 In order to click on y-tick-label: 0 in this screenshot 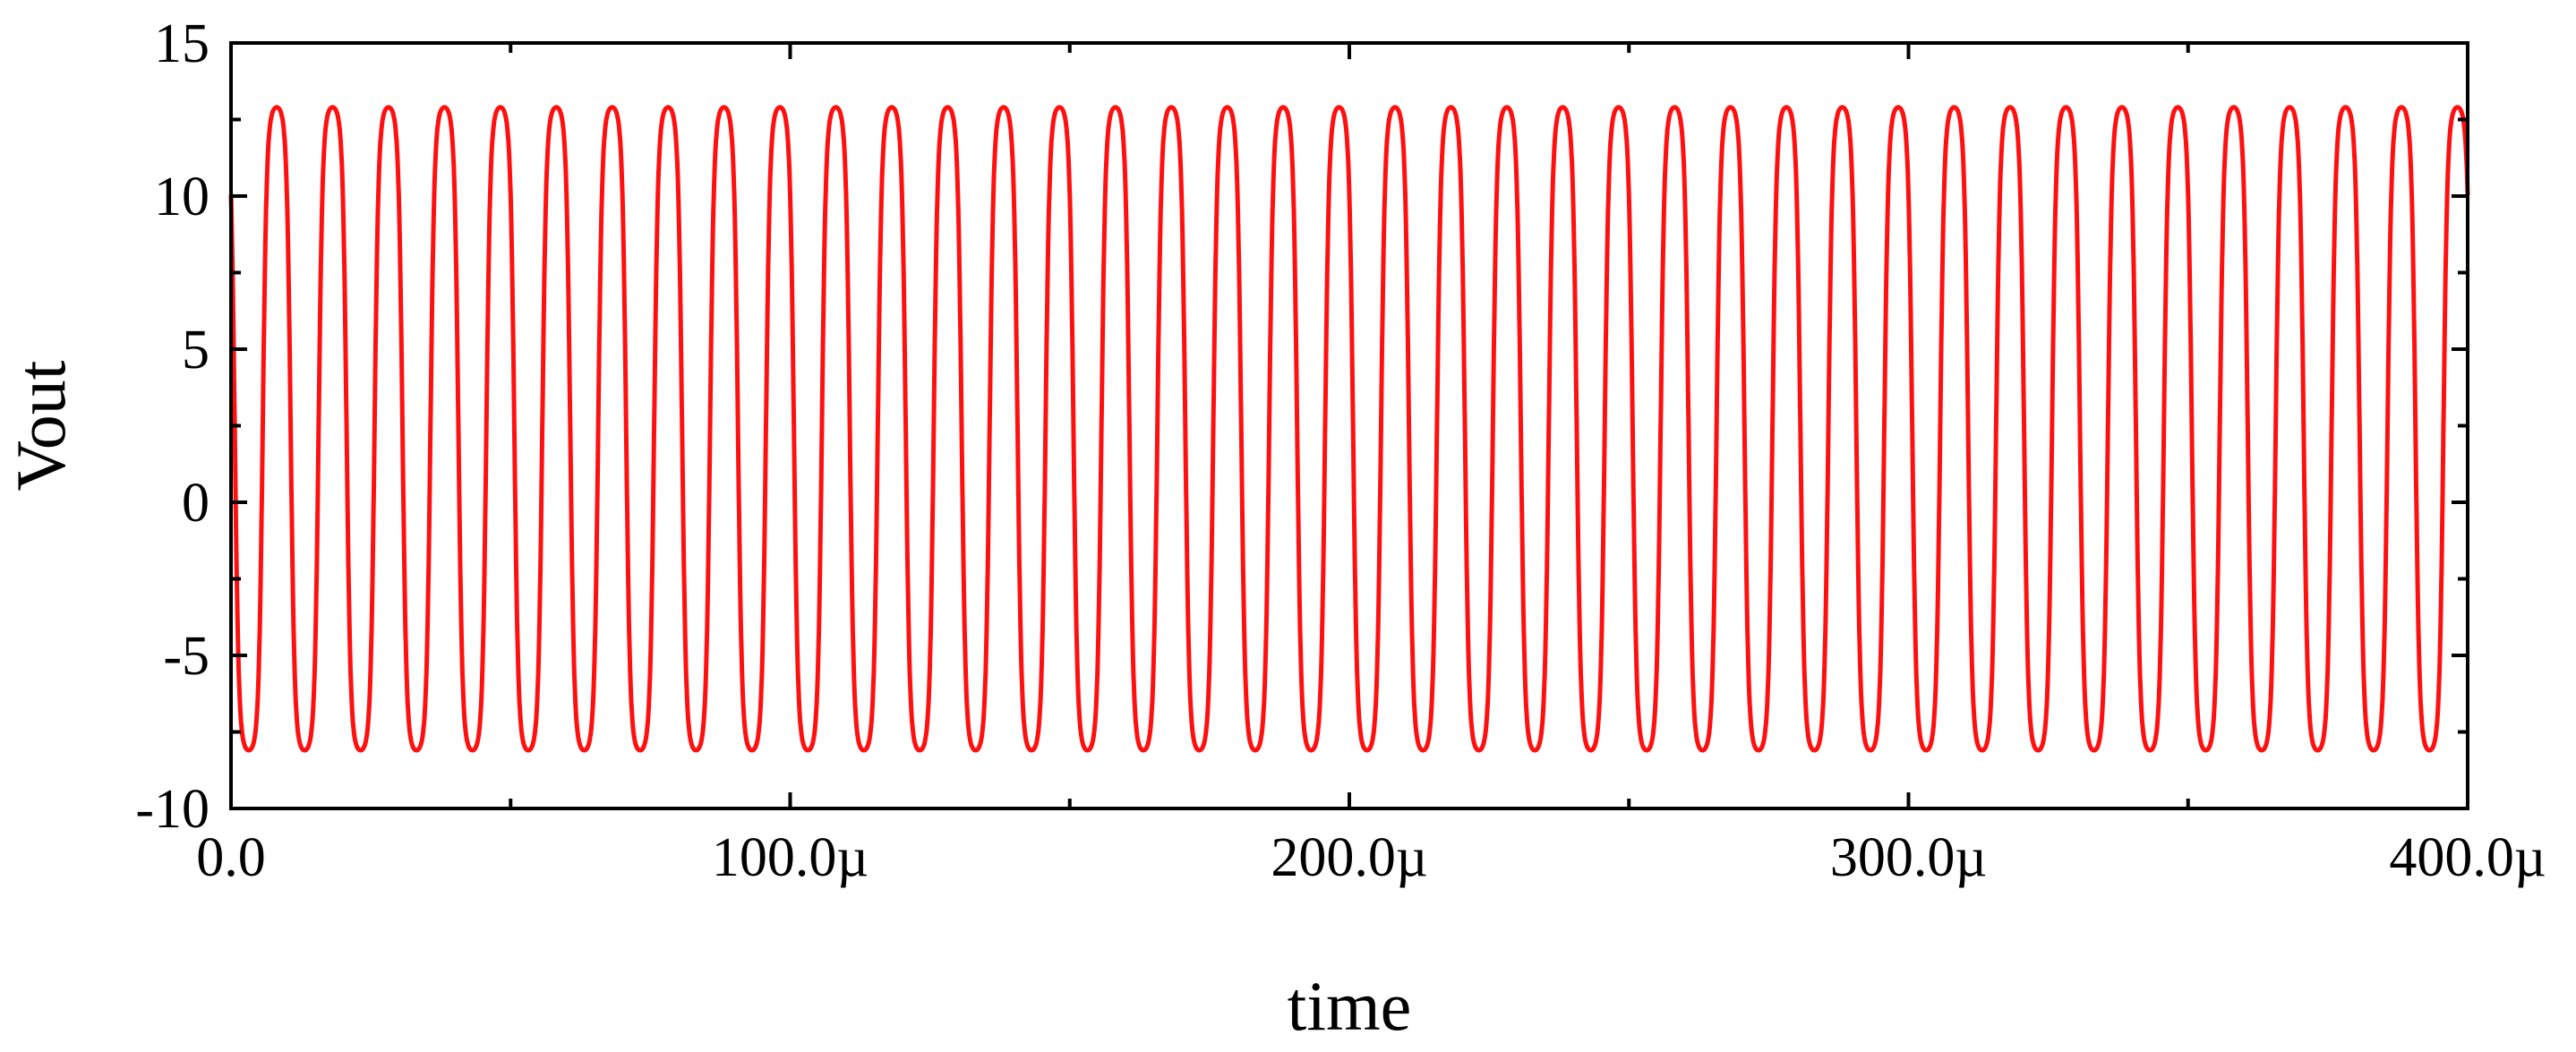, I will do `click(196, 504)`.